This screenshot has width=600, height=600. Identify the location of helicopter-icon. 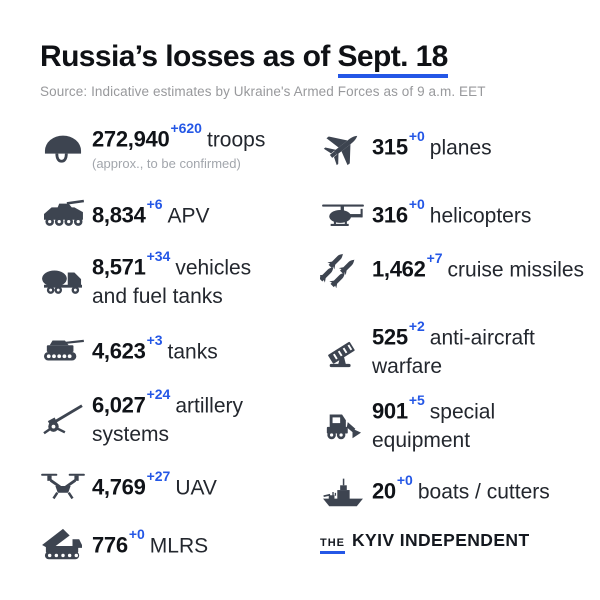
(346, 215).